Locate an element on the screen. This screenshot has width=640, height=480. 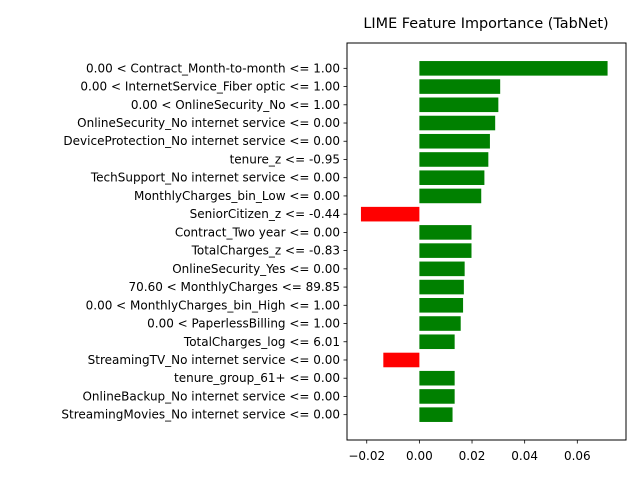
y-tick-label: SeniorCitizen_z <= -0.44 is located at coordinates (265, 214).